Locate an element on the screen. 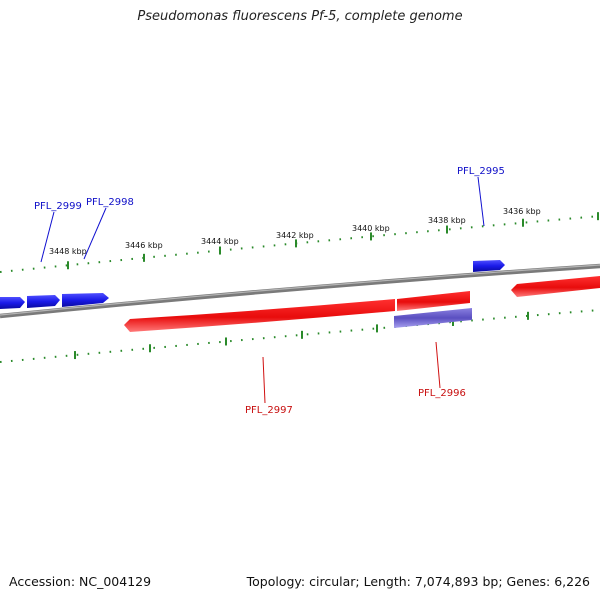 The image size is (600, 600). gene-label-pfl-2996: PFL_2996 is located at coordinates (442, 393).